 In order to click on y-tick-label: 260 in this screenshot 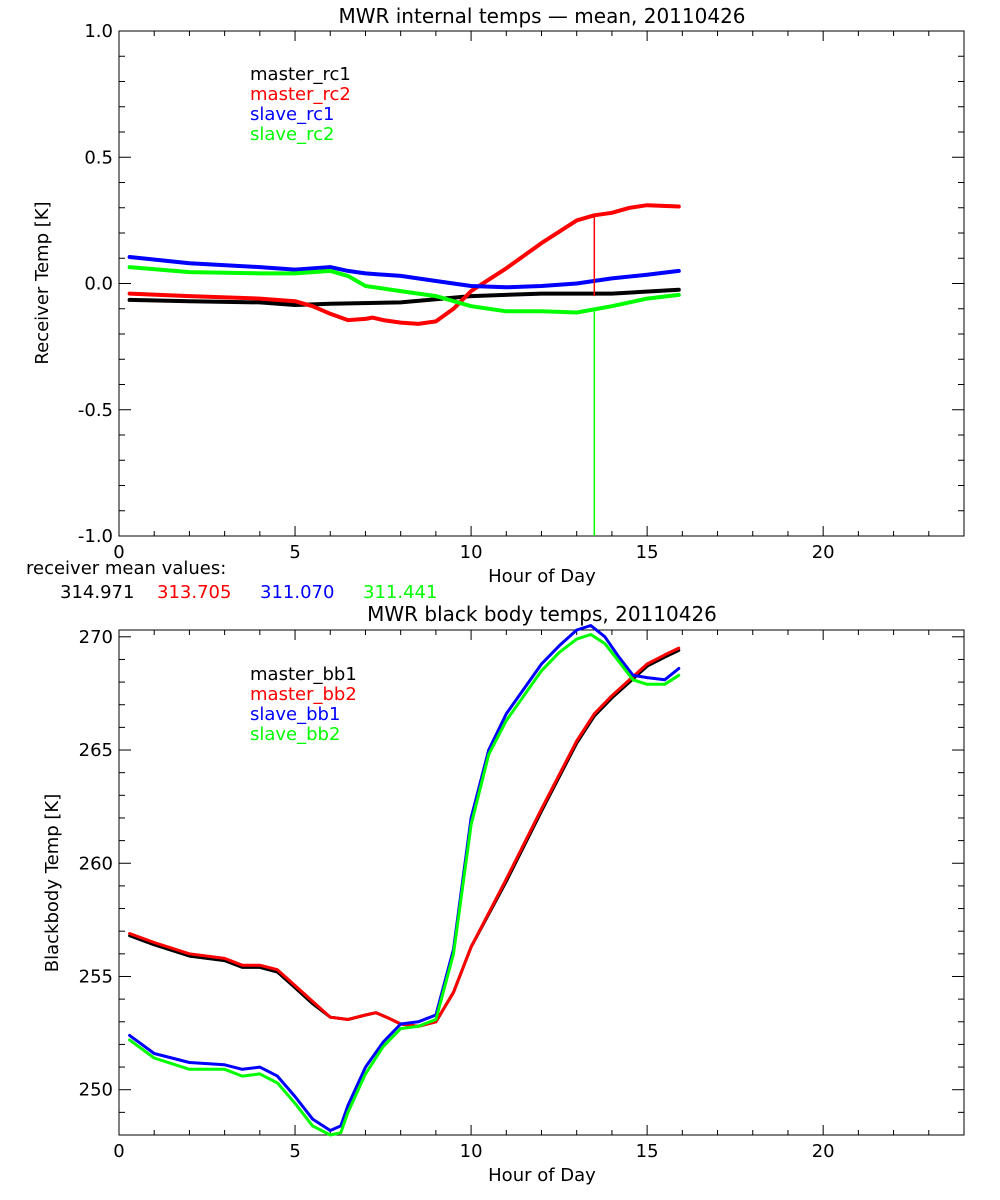, I will do `click(96, 863)`.